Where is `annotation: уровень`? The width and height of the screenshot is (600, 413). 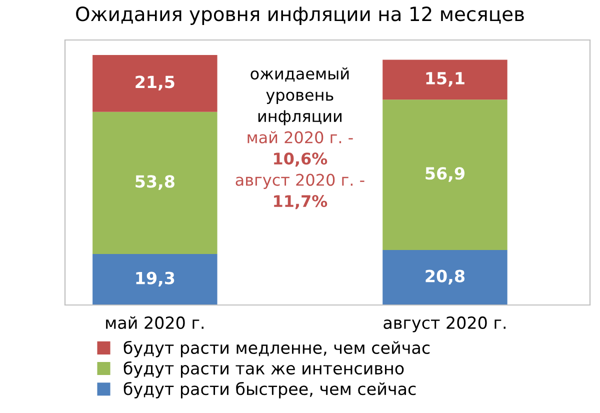
annotation: уровень is located at coordinates (300, 98).